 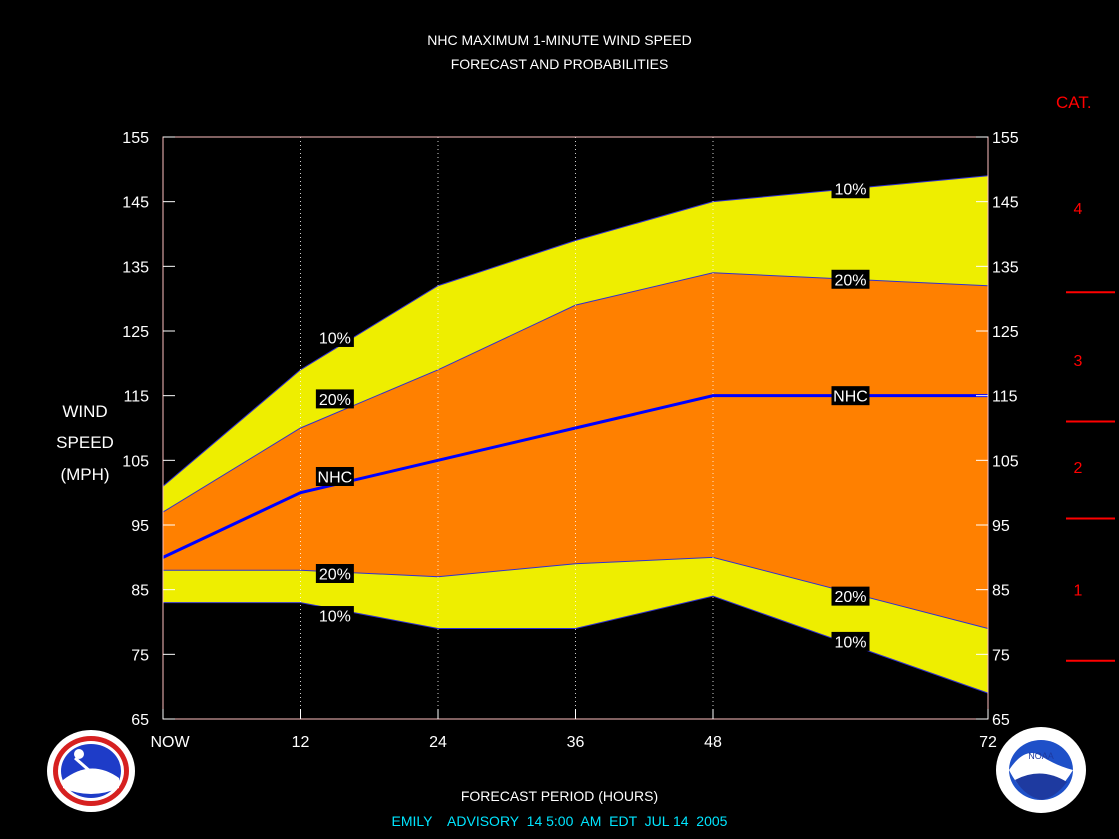 I want to click on y-tick-label-left-145: 145, so click(x=135, y=203).